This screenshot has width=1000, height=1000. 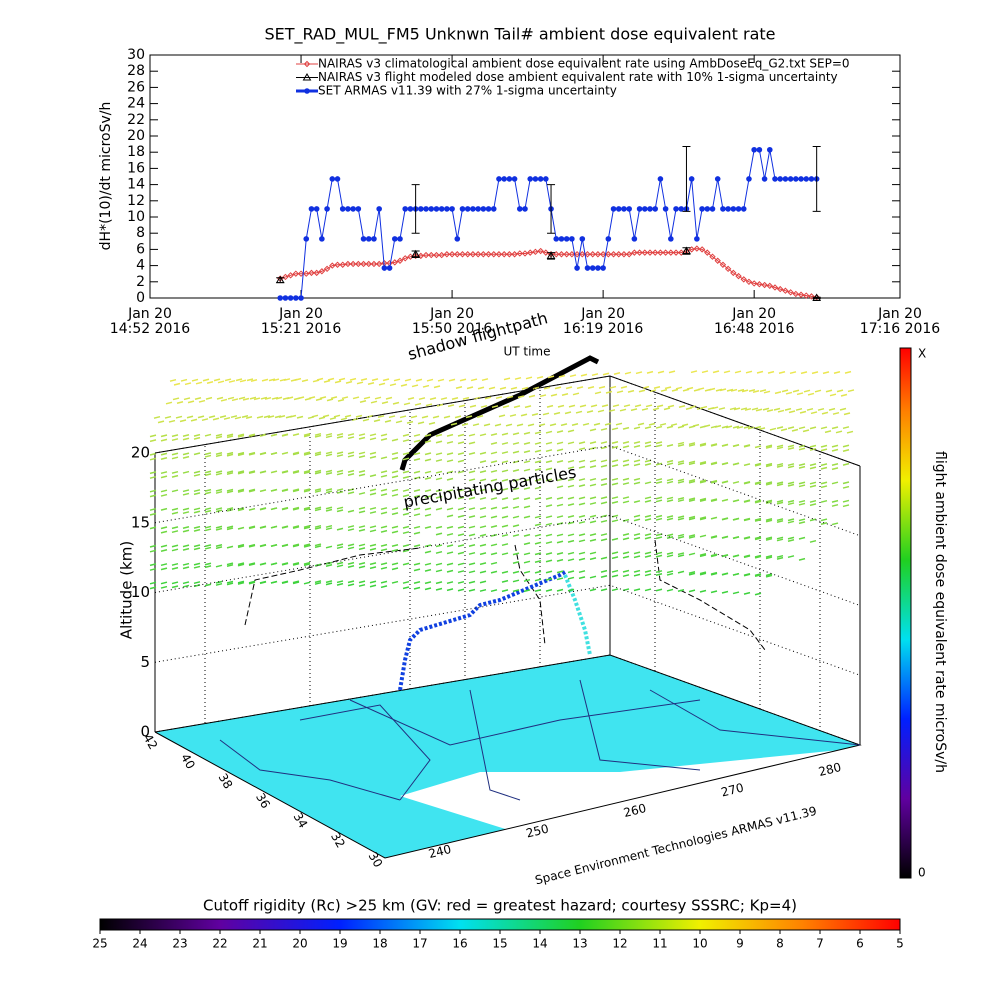 I want to click on x-tick-label: 16:48 2016, so click(x=754, y=329).